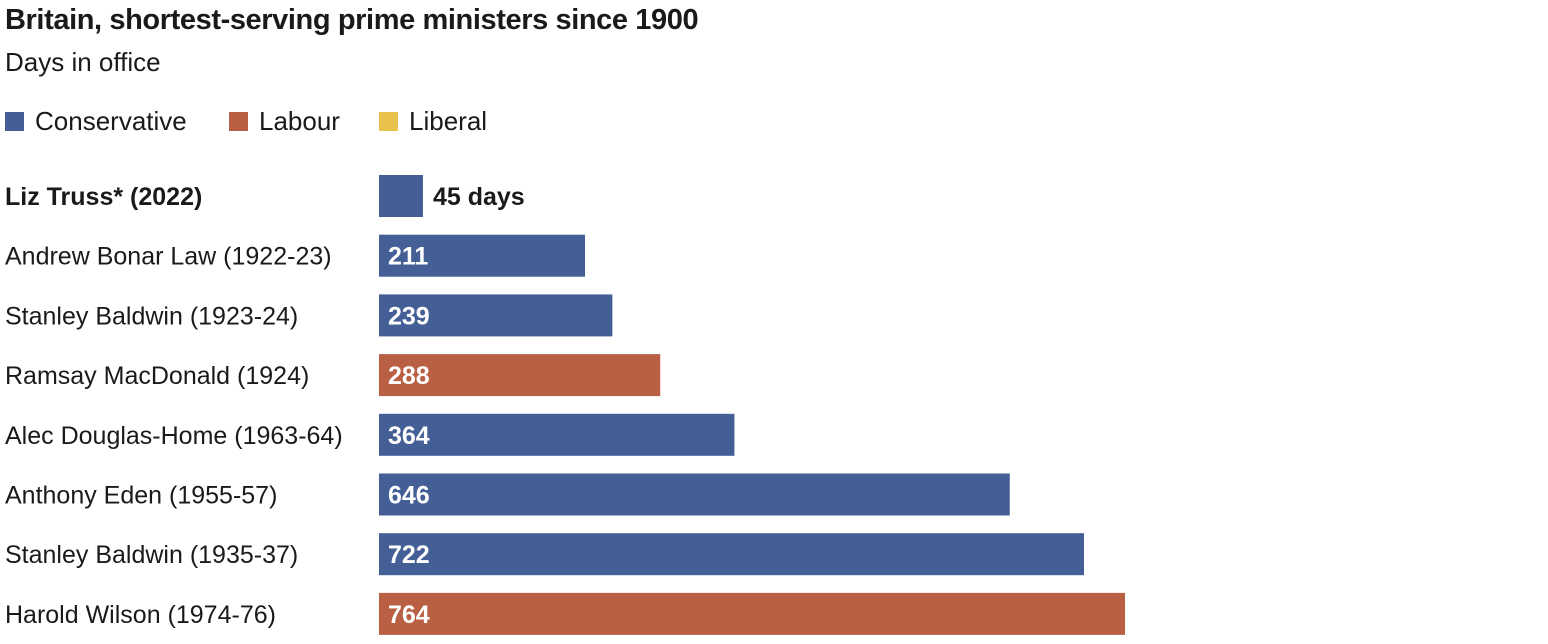 This screenshot has width=1548, height=644. I want to click on category-label: Alec Douglas-Home (1963-64), so click(174, 436).